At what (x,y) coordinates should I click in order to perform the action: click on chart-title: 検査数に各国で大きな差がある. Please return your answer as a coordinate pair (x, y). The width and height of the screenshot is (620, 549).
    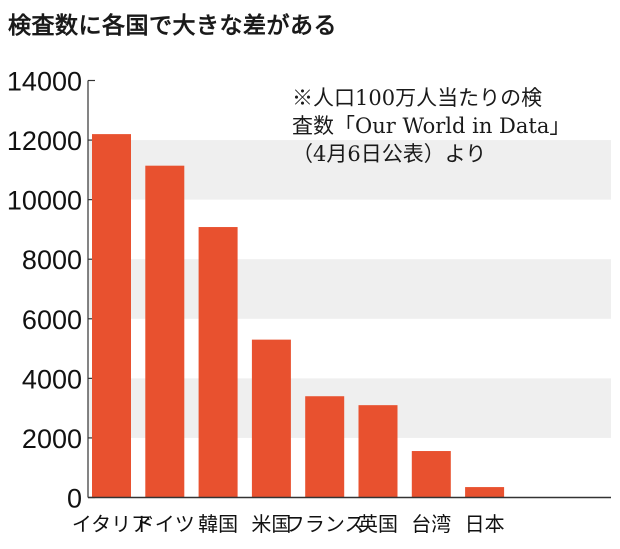
    Looking at the image, I should click on (172, 26).